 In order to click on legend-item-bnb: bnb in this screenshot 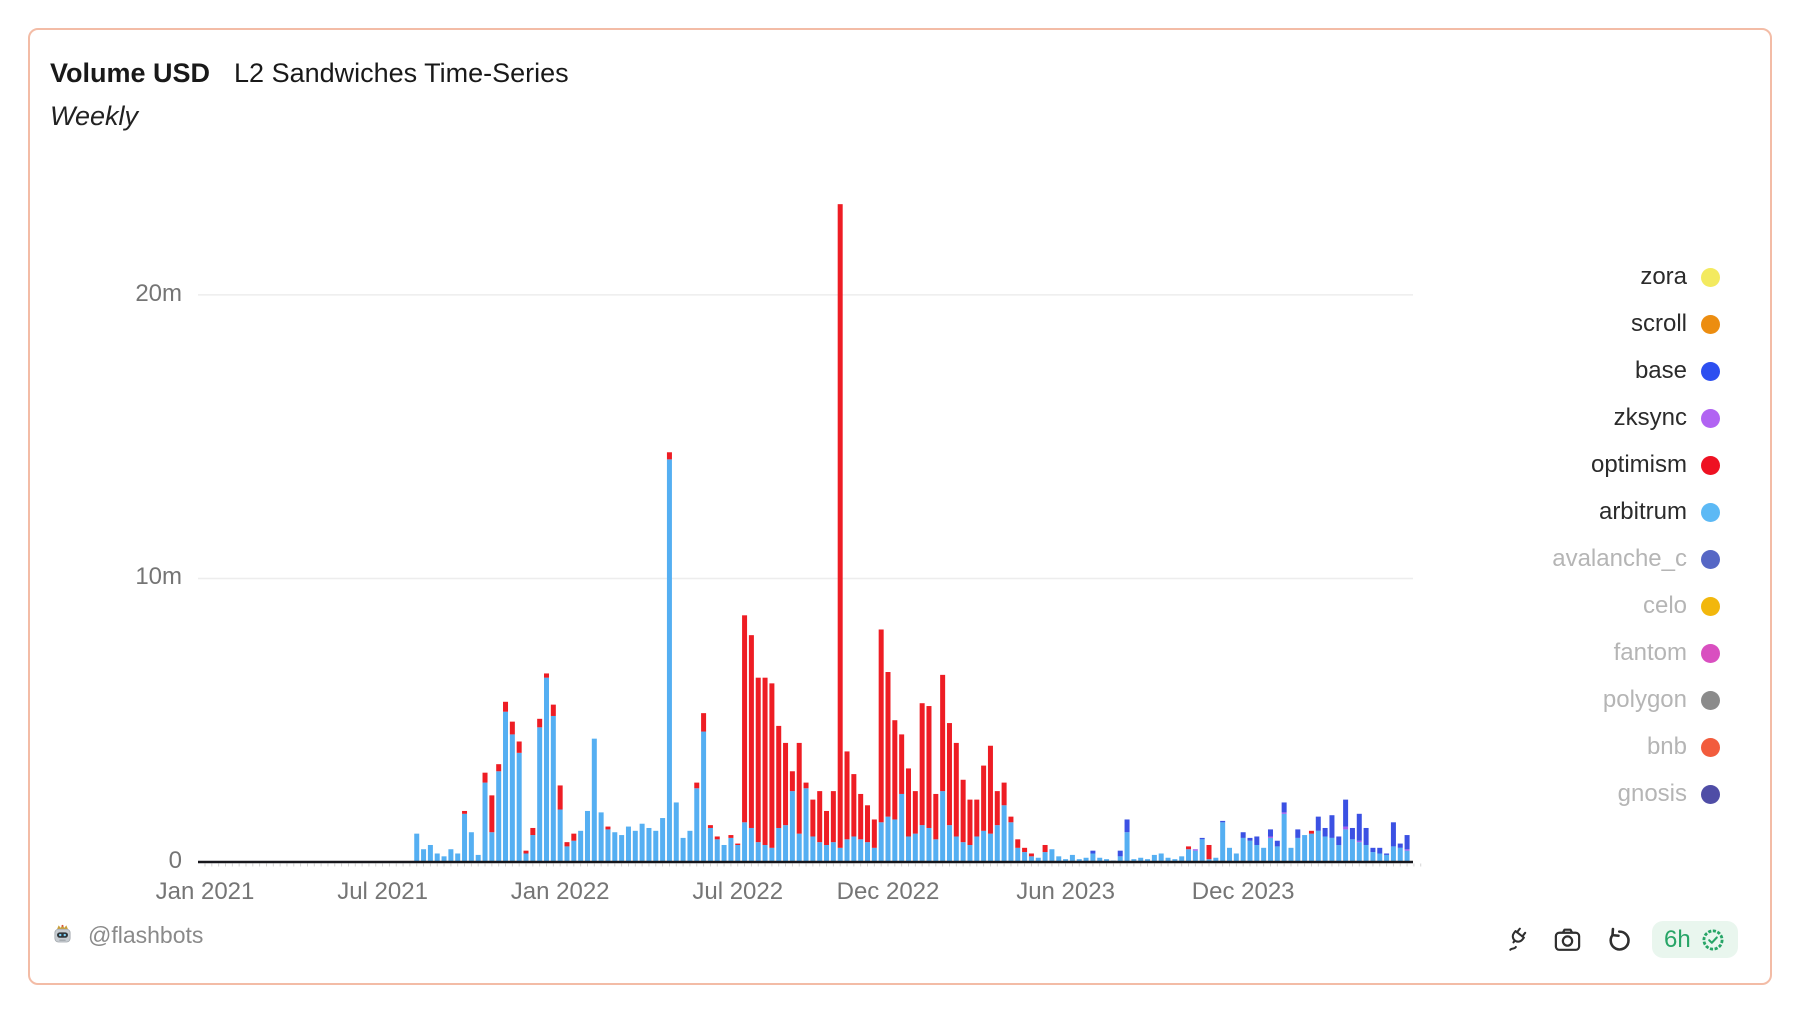, I will do `click(1683, 747)`.